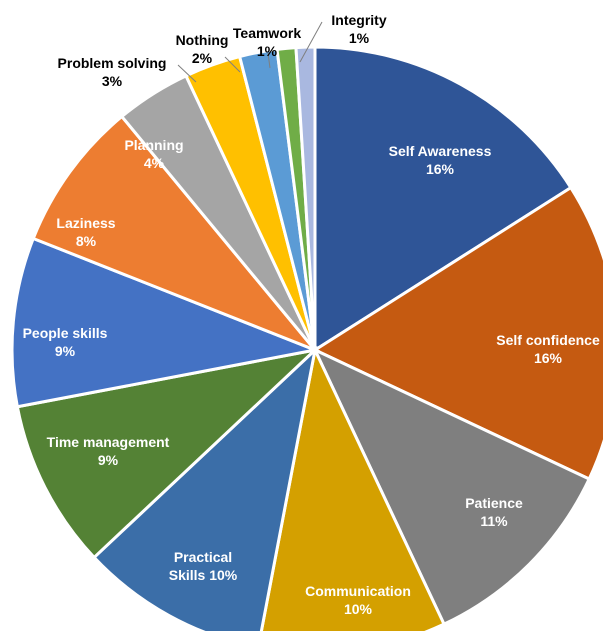  What do you see at coordinates (358, 591) in the screenshot?
I see `slice-category-label: Communication` at bounding box center [358, 591].